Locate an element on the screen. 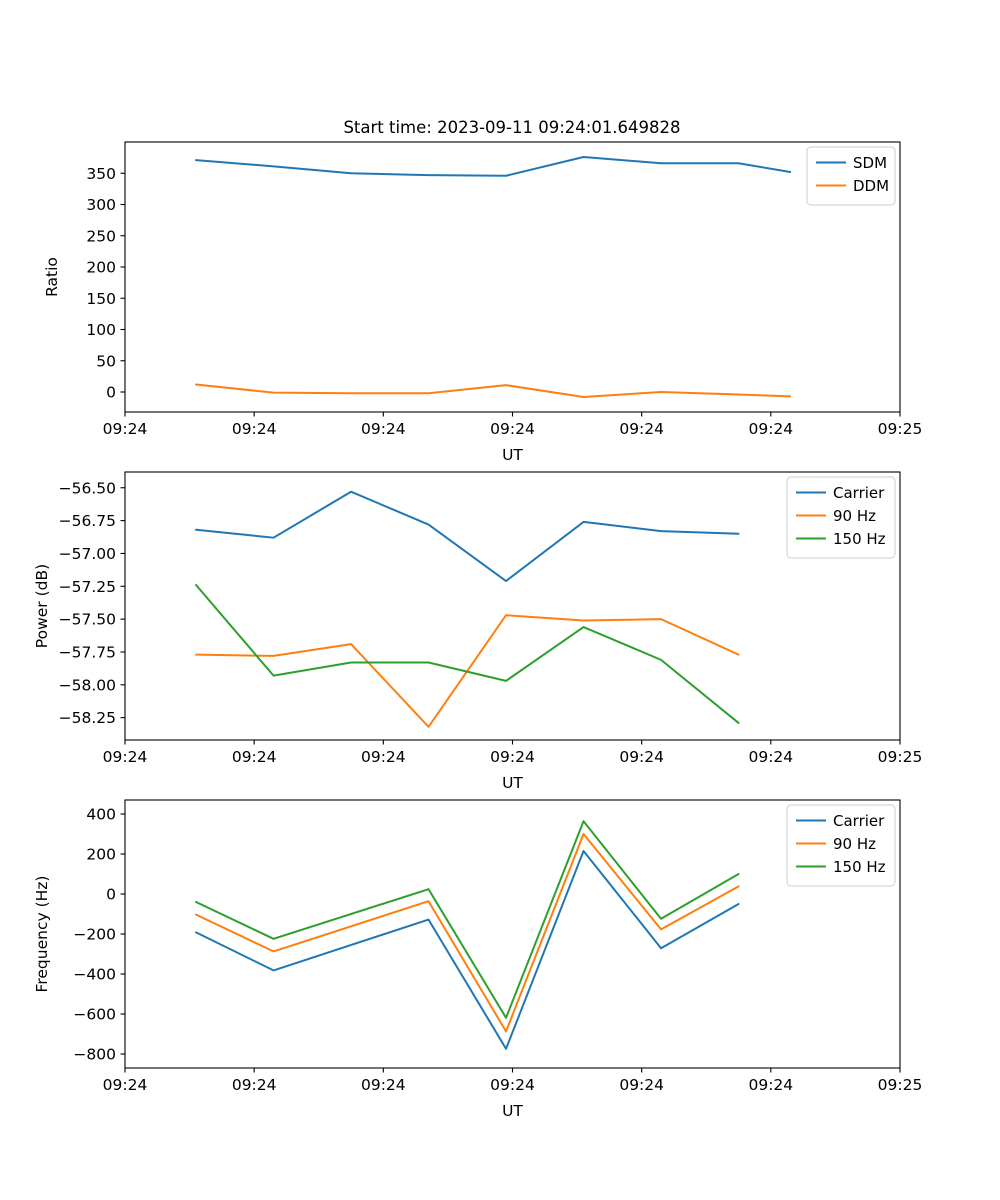  panel-ratio-ylabel: Ratio is located at coordinates (52, 277).